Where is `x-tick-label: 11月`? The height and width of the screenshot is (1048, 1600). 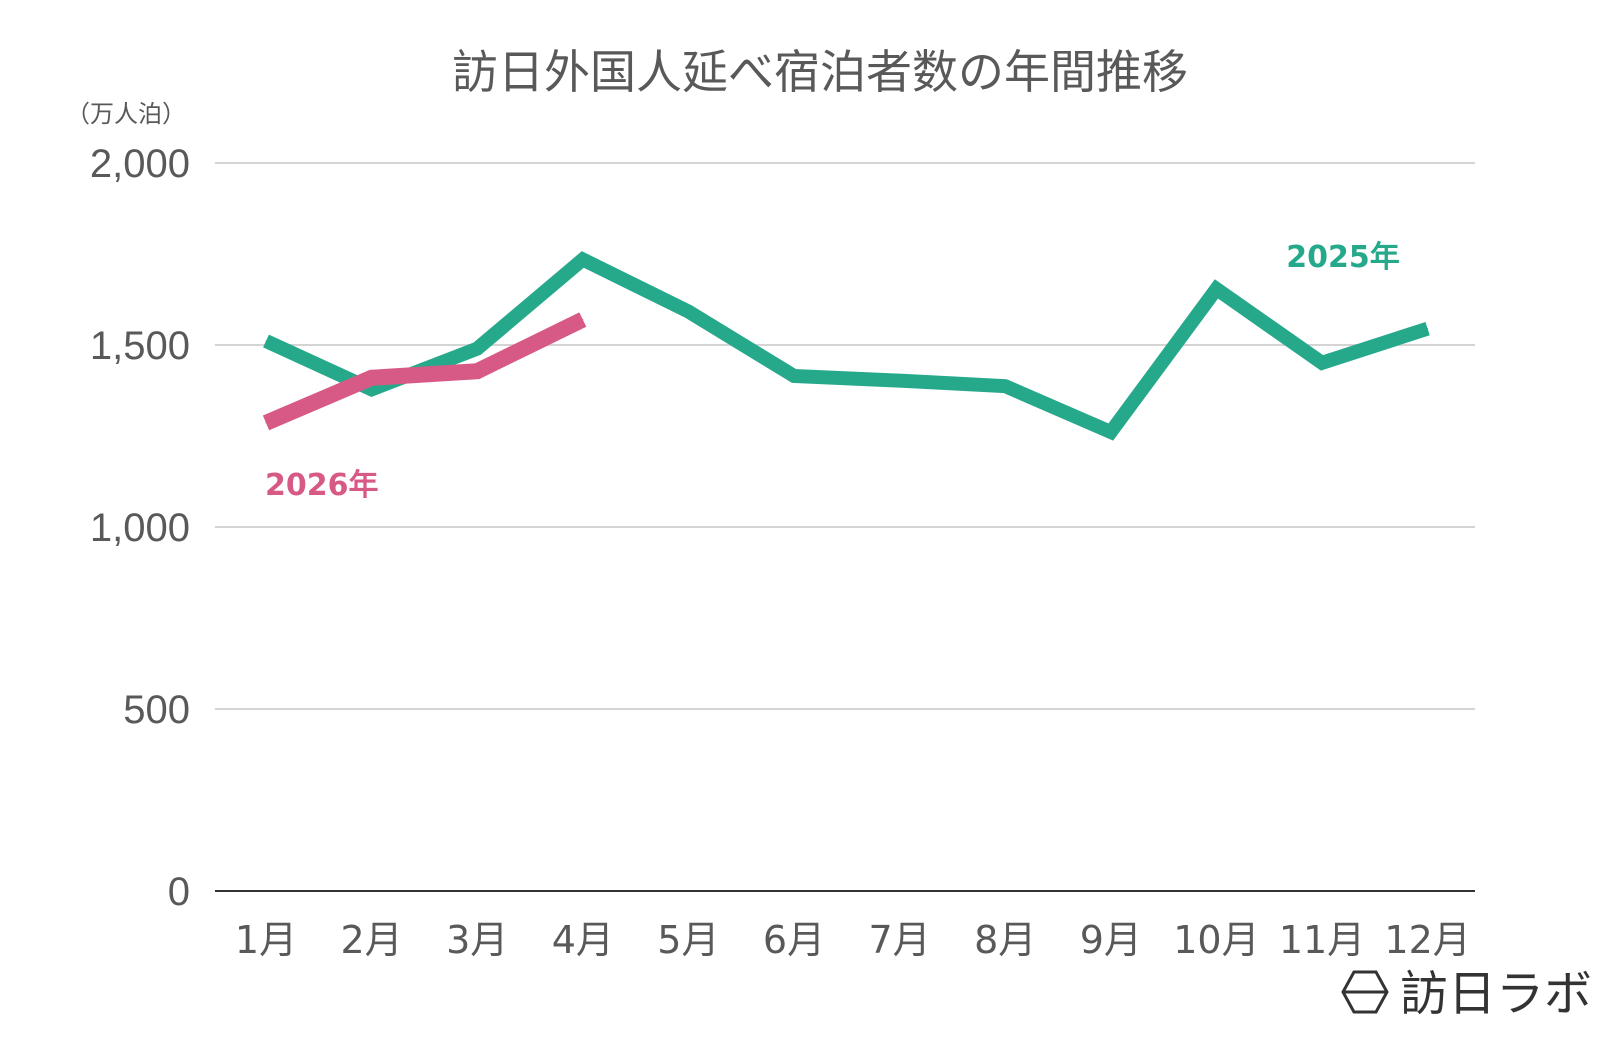 x-tick-label: 11月 is located at coordinates (1322, 940).